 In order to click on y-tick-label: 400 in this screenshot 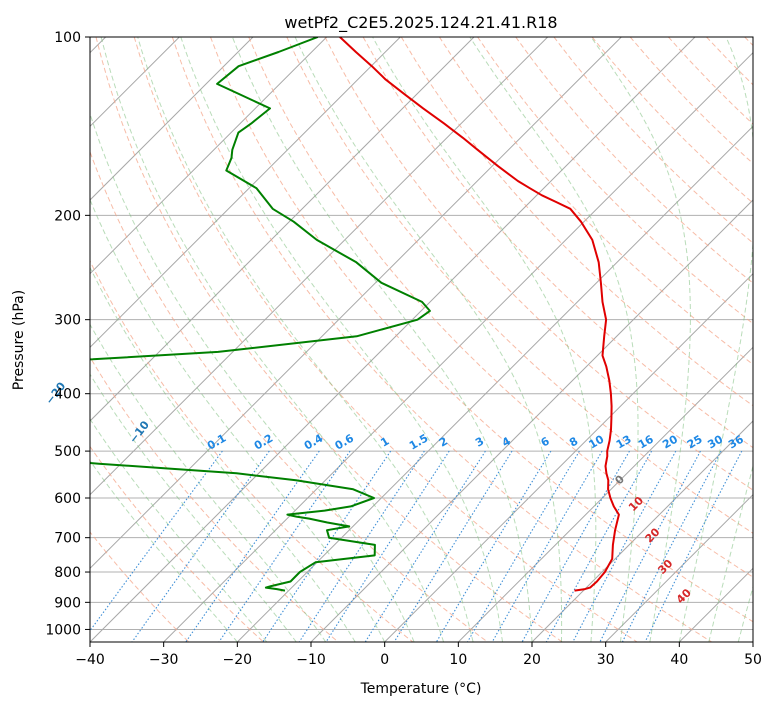, I will do `click(67, 395)`.